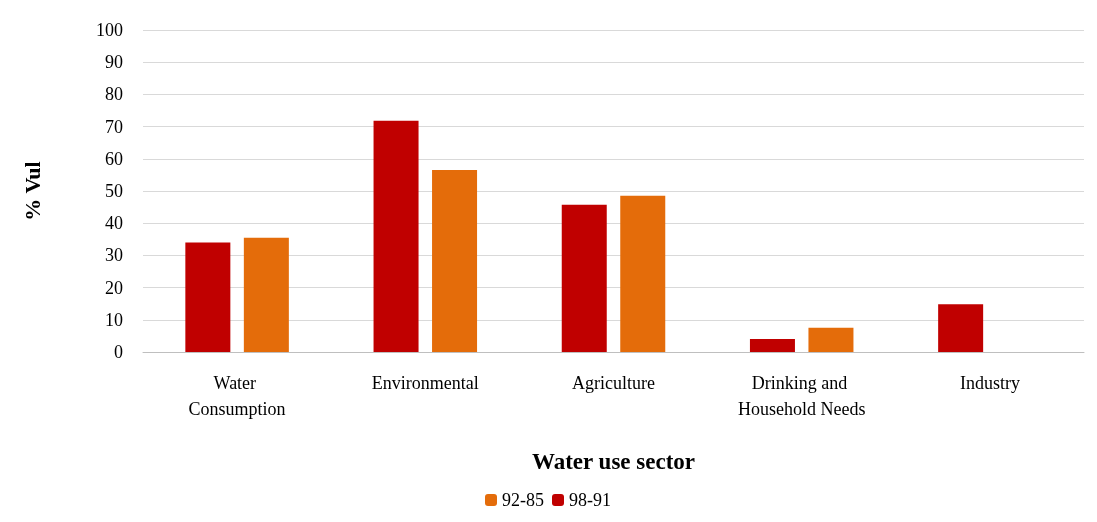  I want to click on x-tick-label: Environmental, so click(425, 383).